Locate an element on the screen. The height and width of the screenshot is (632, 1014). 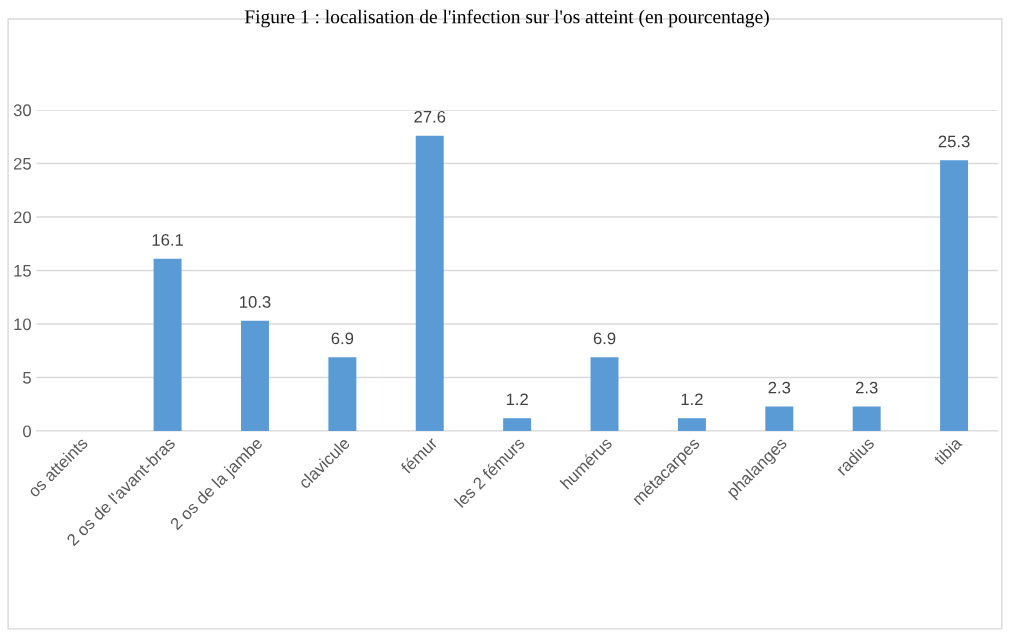
data-label: 27.6 is located at coordinates (430, 116).